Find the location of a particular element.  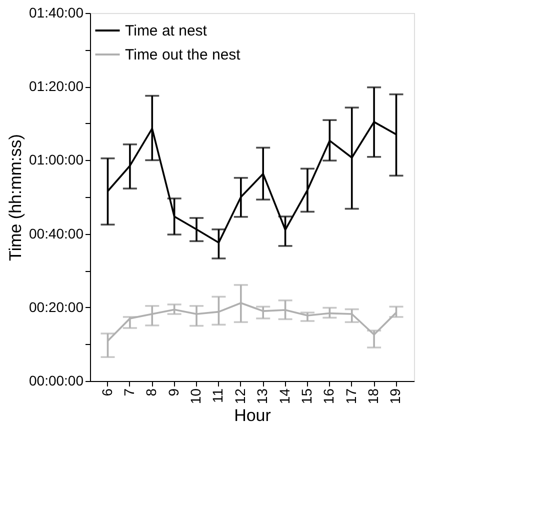

x-tick-label: 14 is located at coordinates (284, 396).